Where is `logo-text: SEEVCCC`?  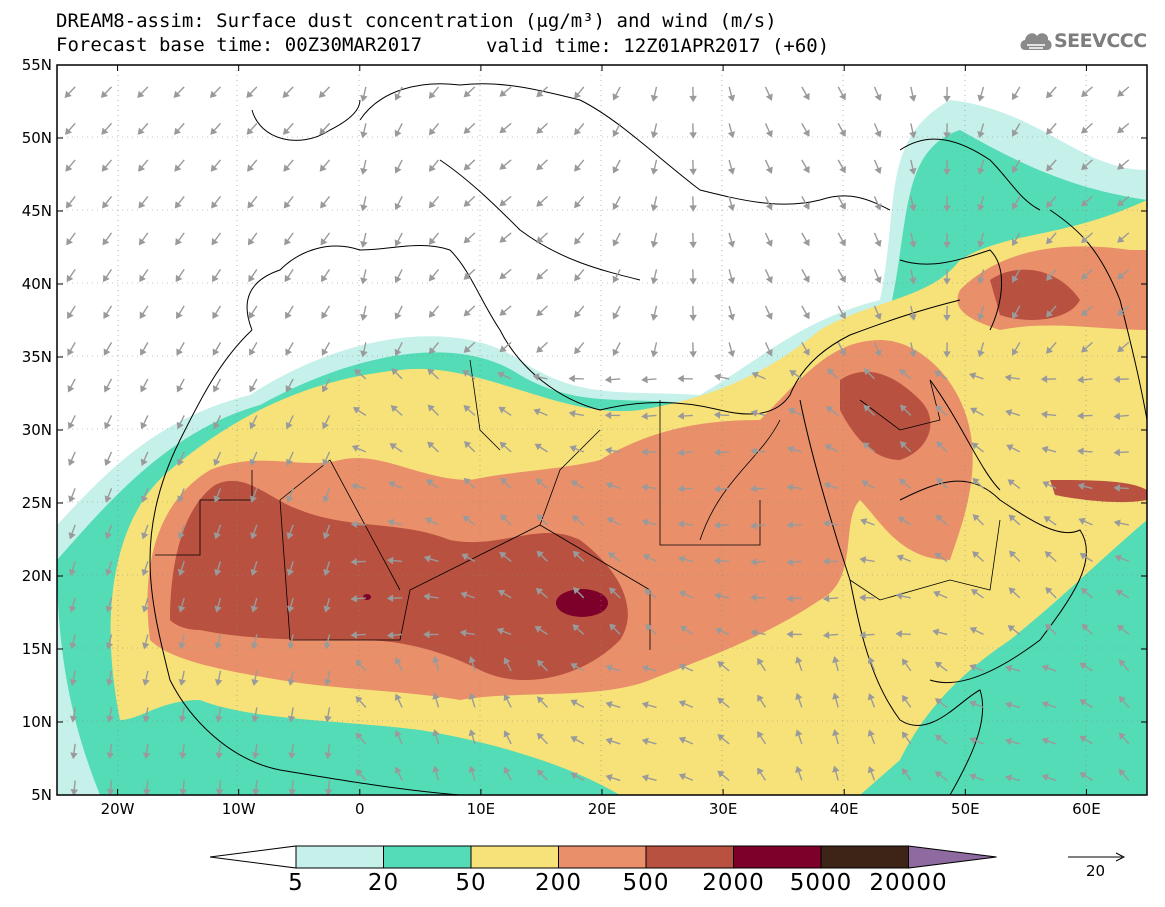 logo-text: SEEVCCC is located at coordinates (1100, 41).